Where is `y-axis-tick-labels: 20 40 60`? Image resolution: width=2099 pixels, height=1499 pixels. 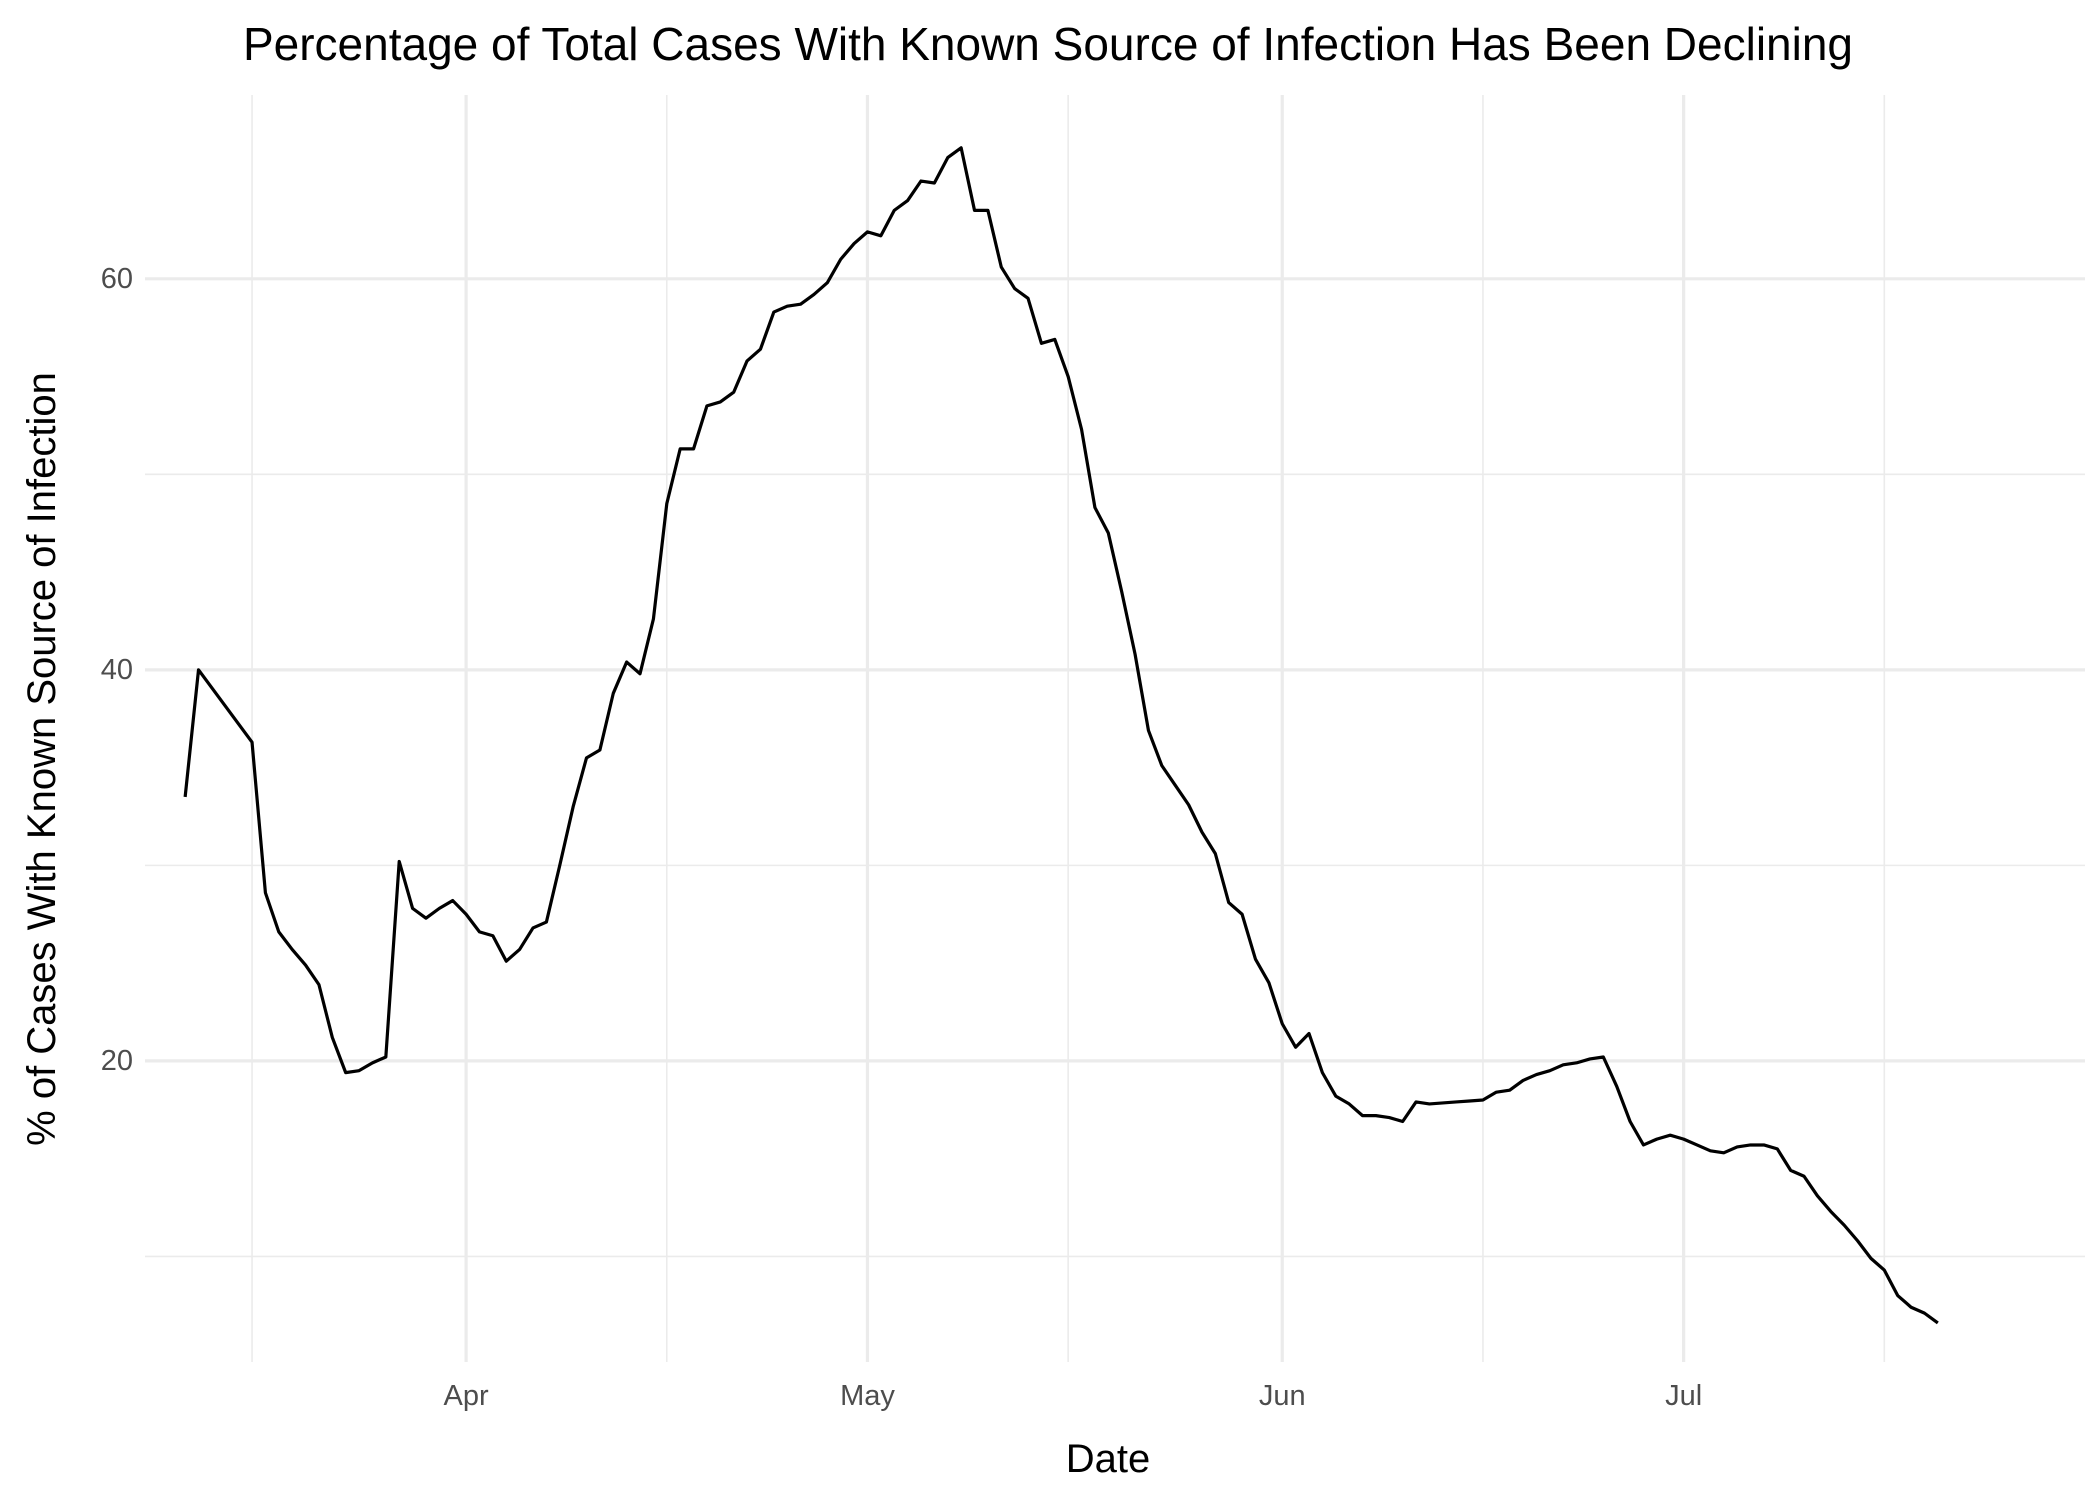 y-axis-tick-labels: 20 40 60 is located at coordinates (117, 670).